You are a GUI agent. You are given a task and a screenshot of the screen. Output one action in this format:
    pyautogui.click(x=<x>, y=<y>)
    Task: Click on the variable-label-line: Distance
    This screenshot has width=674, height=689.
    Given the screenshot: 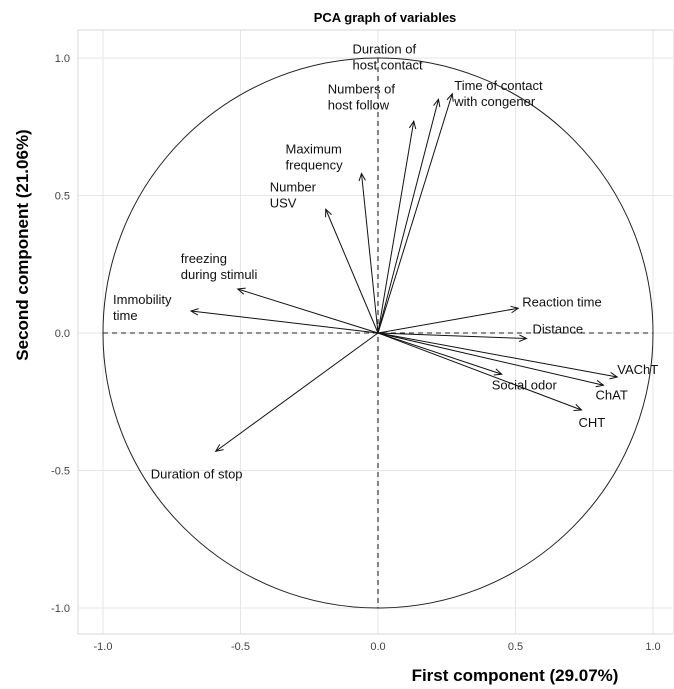 What is the action you would take?
    pyautogui.click(x=558, y=329)
    